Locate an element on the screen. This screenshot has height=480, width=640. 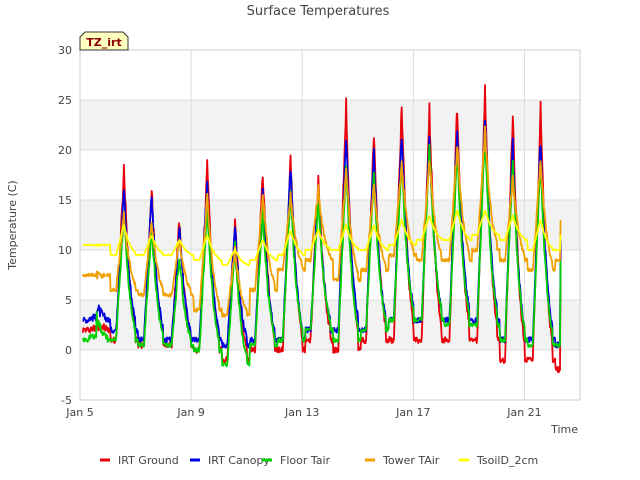
x-tick-label: Jan 5 is located at coordinates (79, 412).